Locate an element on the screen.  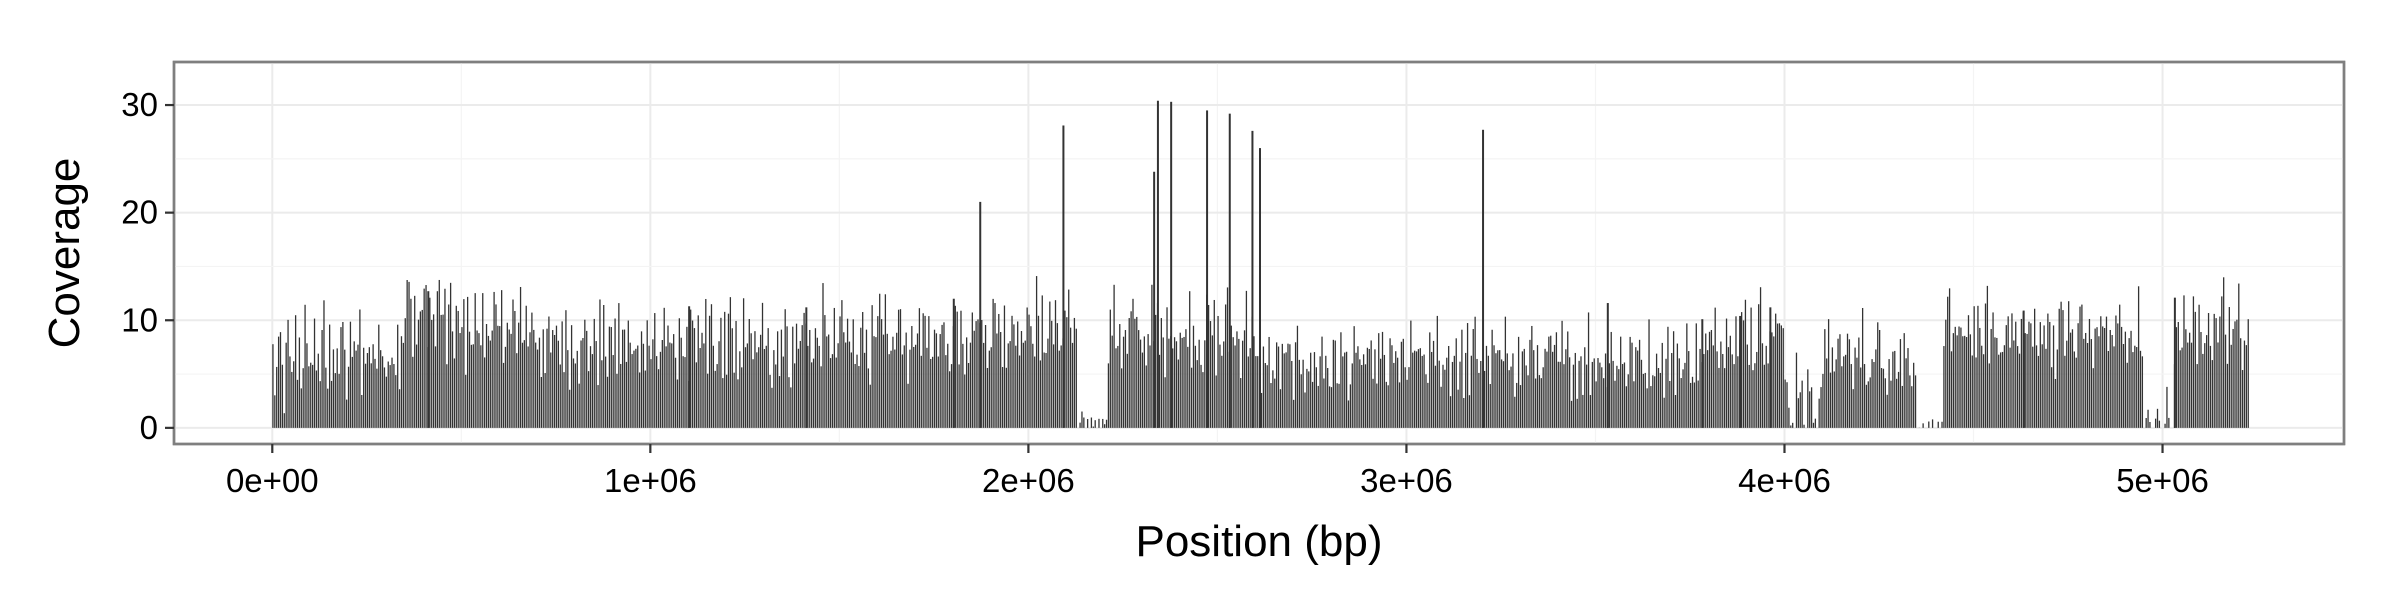
y-tick-label: 10 is located at coordinates (139, 319).